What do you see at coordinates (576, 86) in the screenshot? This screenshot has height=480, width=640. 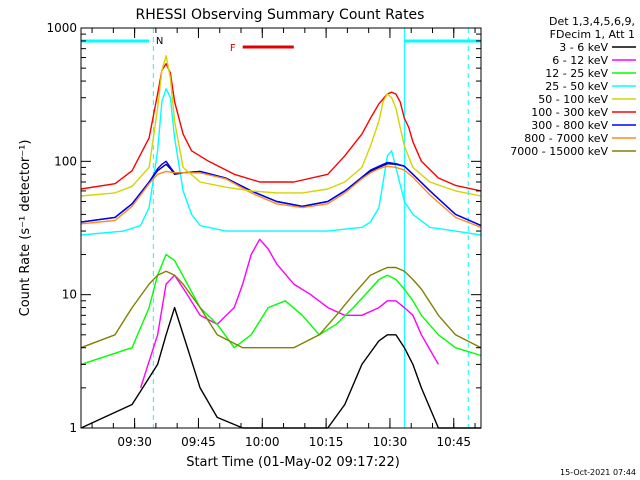 I see `legend-label: 25 - 50 keV` at bounding box center [576, 86].